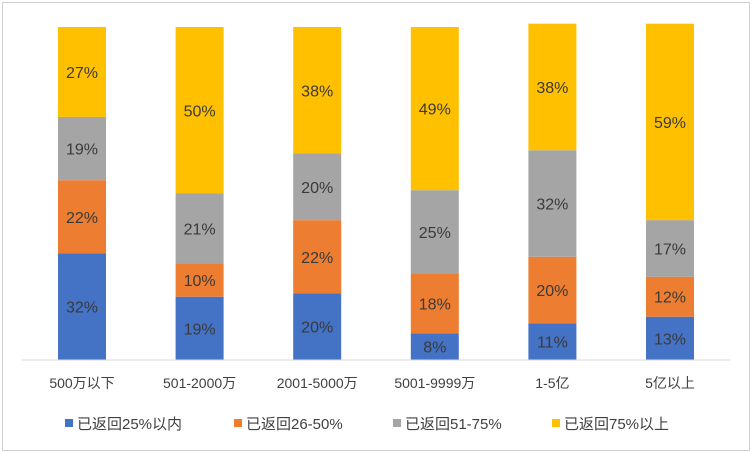  I want to click on data-label: 21%, so click(200, 229).